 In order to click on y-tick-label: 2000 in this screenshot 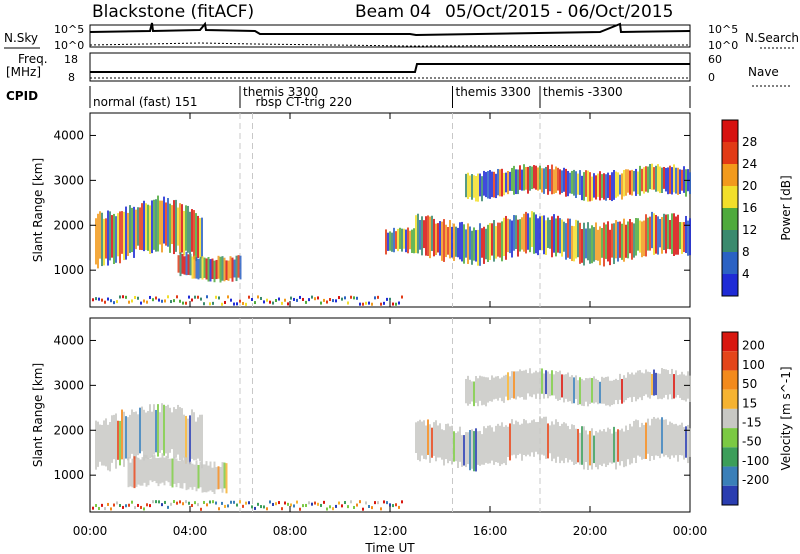, I will do `click(68, 225)`.